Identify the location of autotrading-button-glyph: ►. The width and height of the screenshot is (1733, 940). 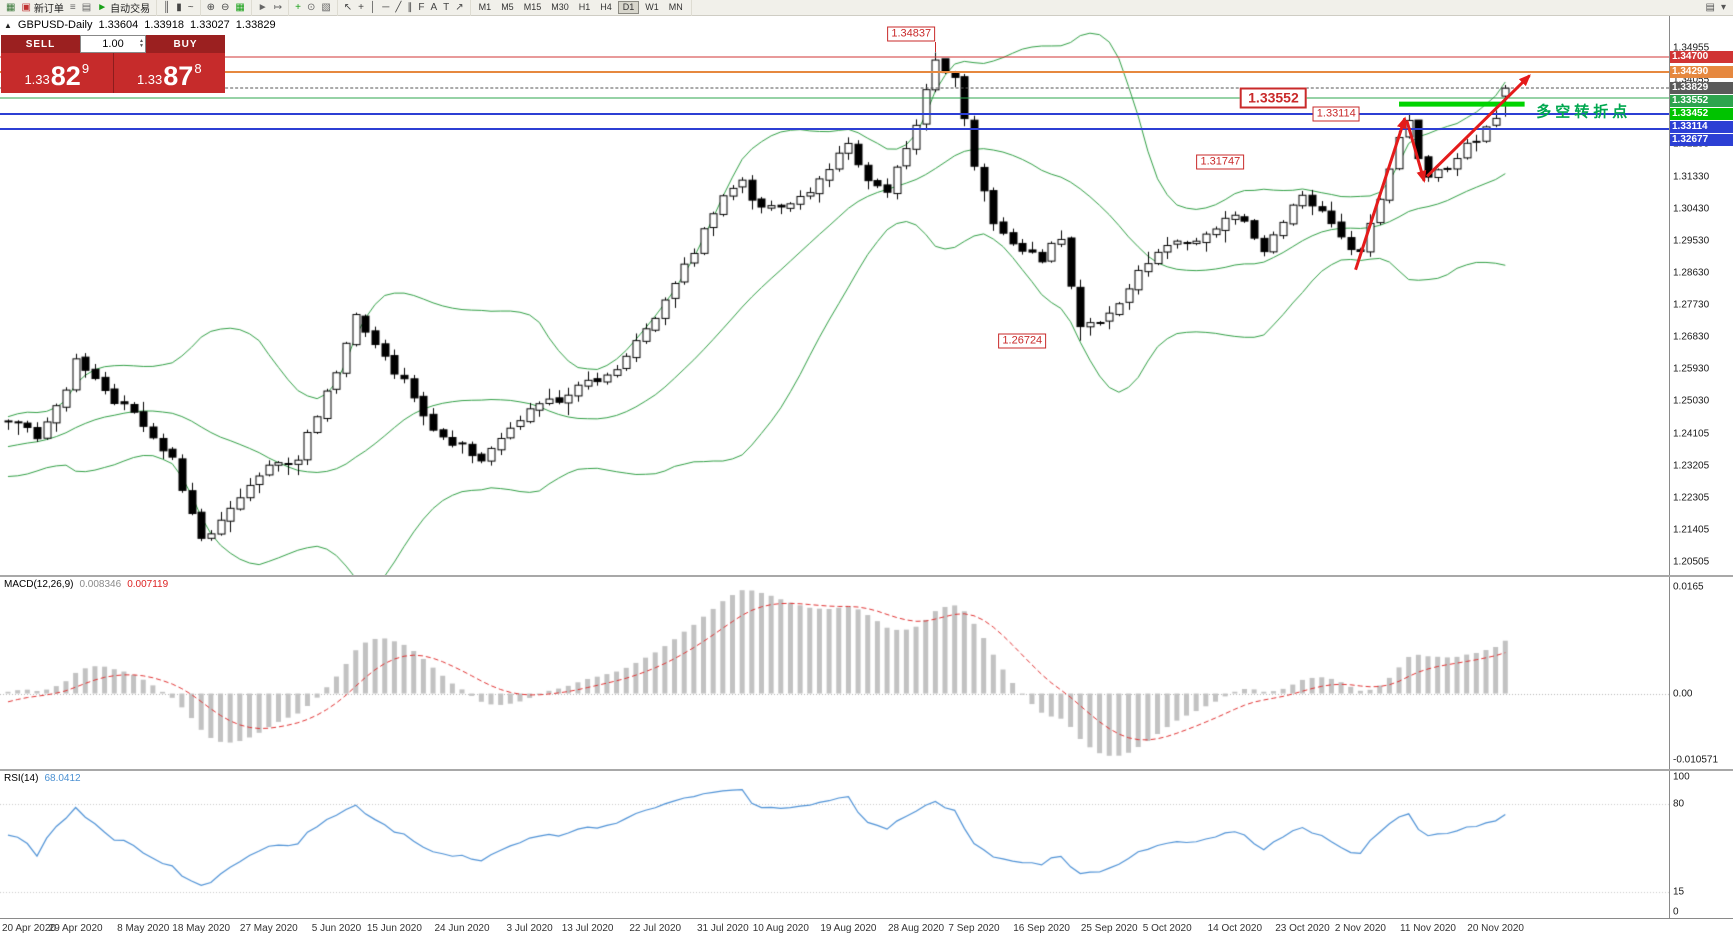
(102, 7).